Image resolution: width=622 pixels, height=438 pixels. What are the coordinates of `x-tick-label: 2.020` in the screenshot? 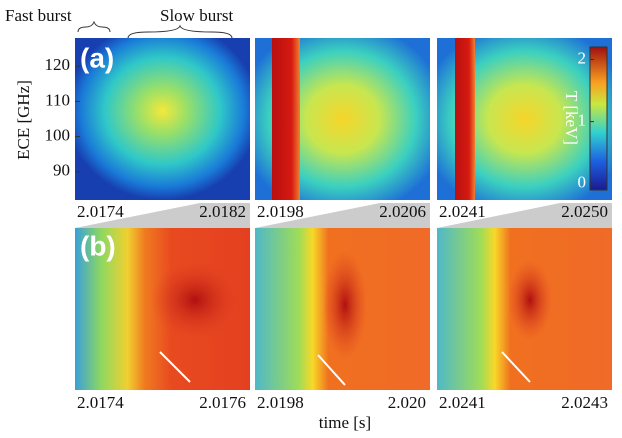 It's located at (407, 402).